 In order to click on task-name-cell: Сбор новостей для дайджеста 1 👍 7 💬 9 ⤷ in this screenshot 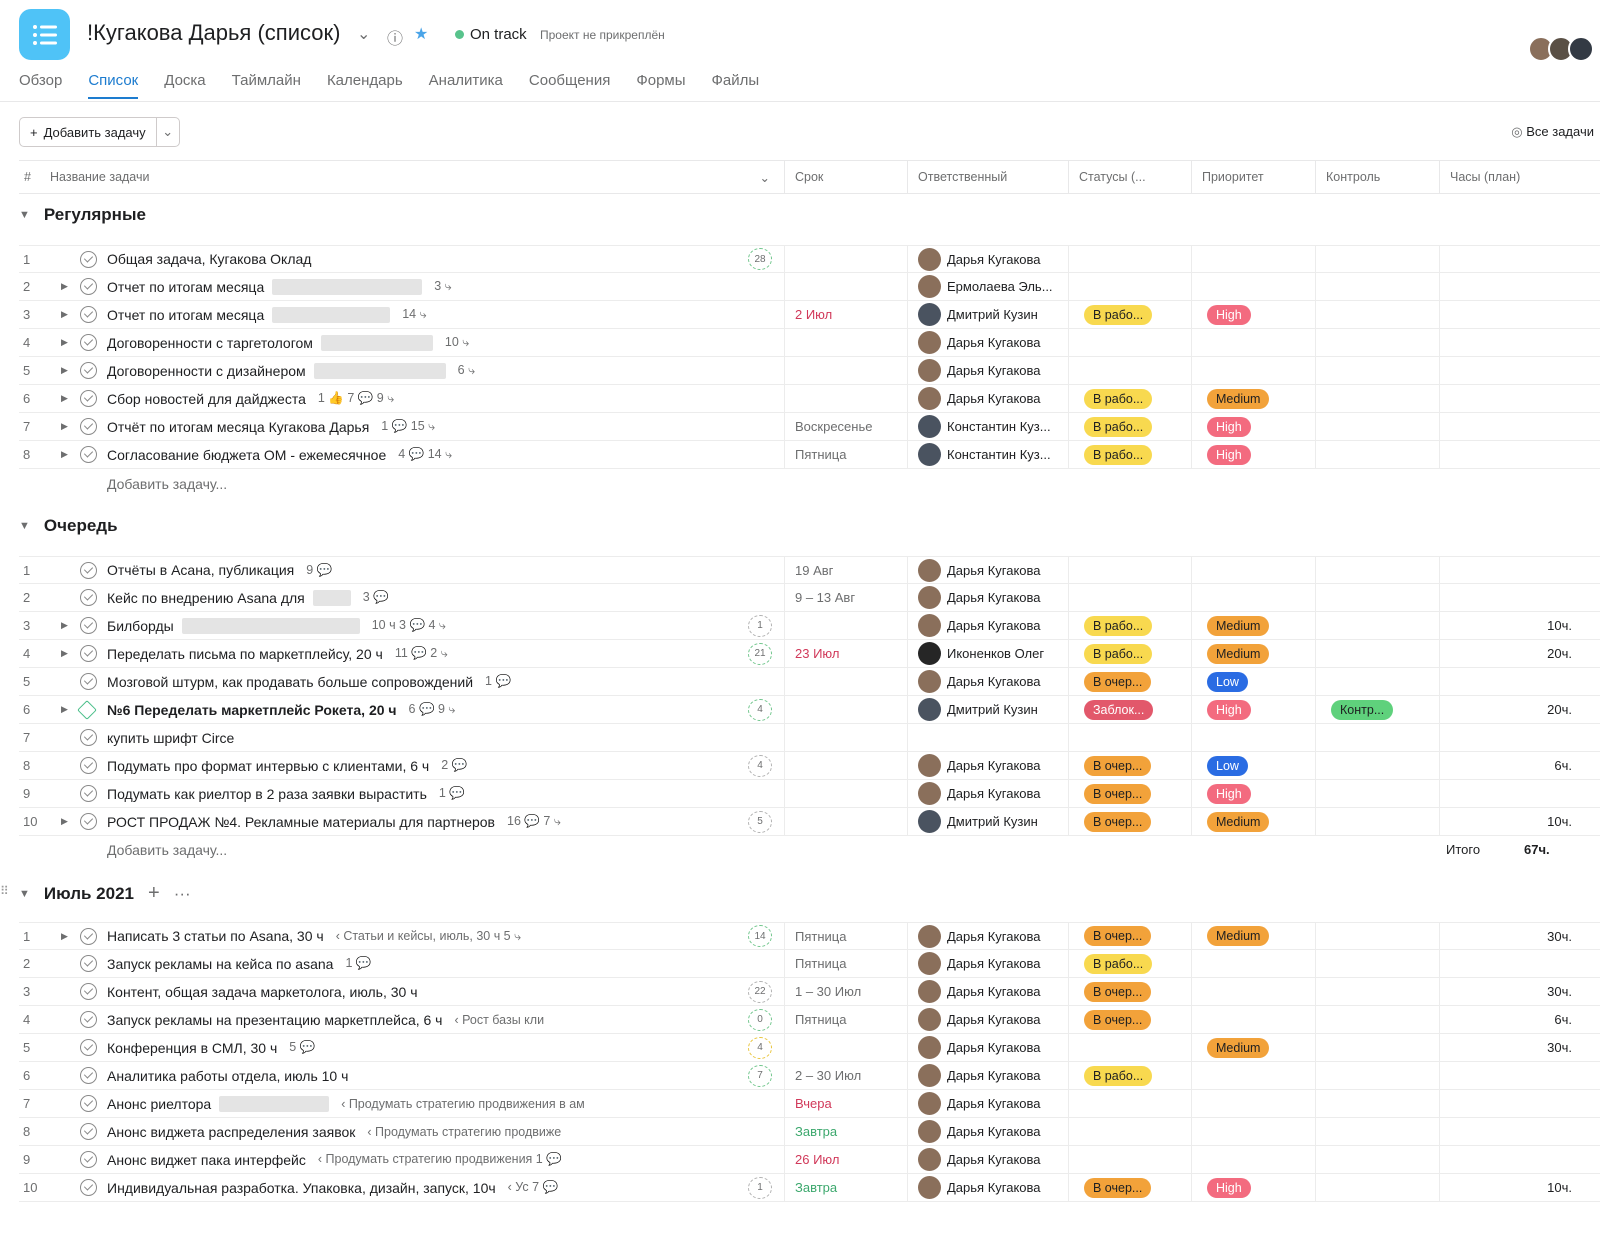, I will do `click(439, 398)`.